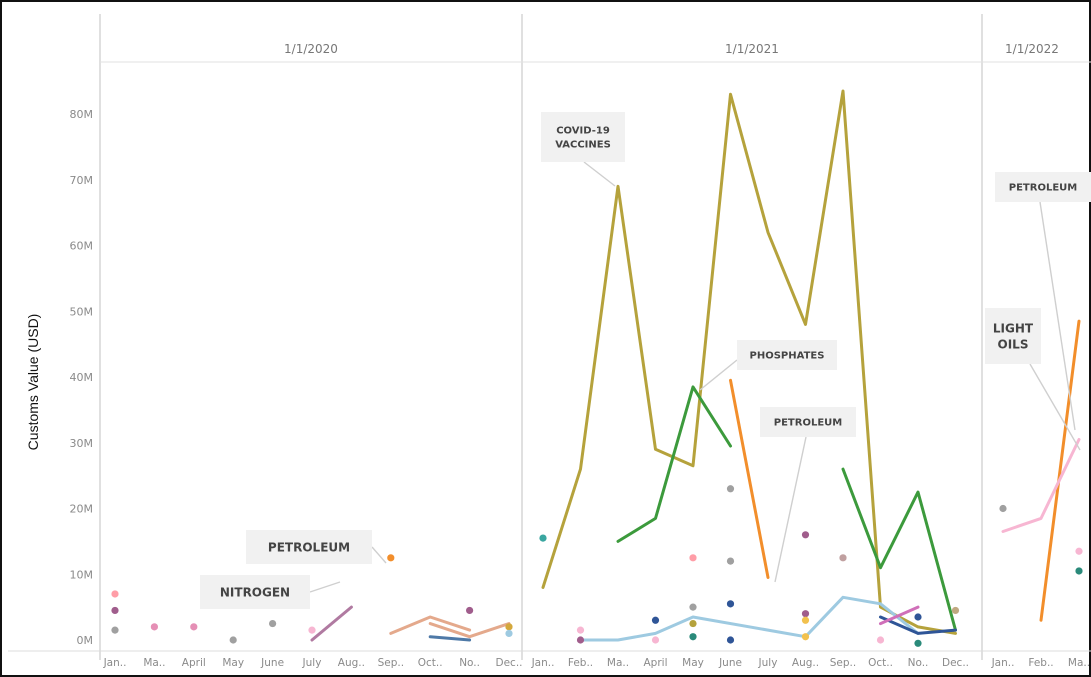  What do you see at coordinates (1033, 379) in the screenshot?
I see `annotation: LIGHT OILS` at bounding box center [1033, 379].